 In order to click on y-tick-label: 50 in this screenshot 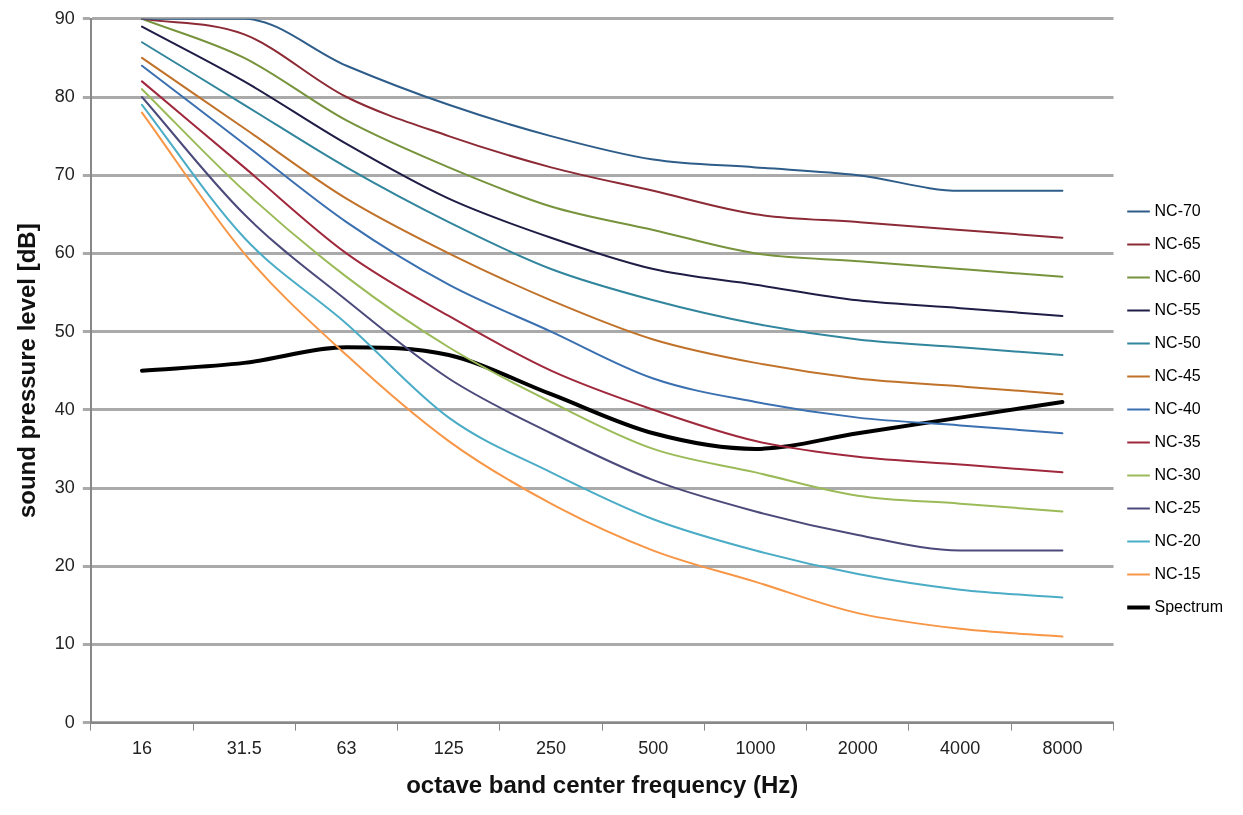, I will do `click(64, 330)`.